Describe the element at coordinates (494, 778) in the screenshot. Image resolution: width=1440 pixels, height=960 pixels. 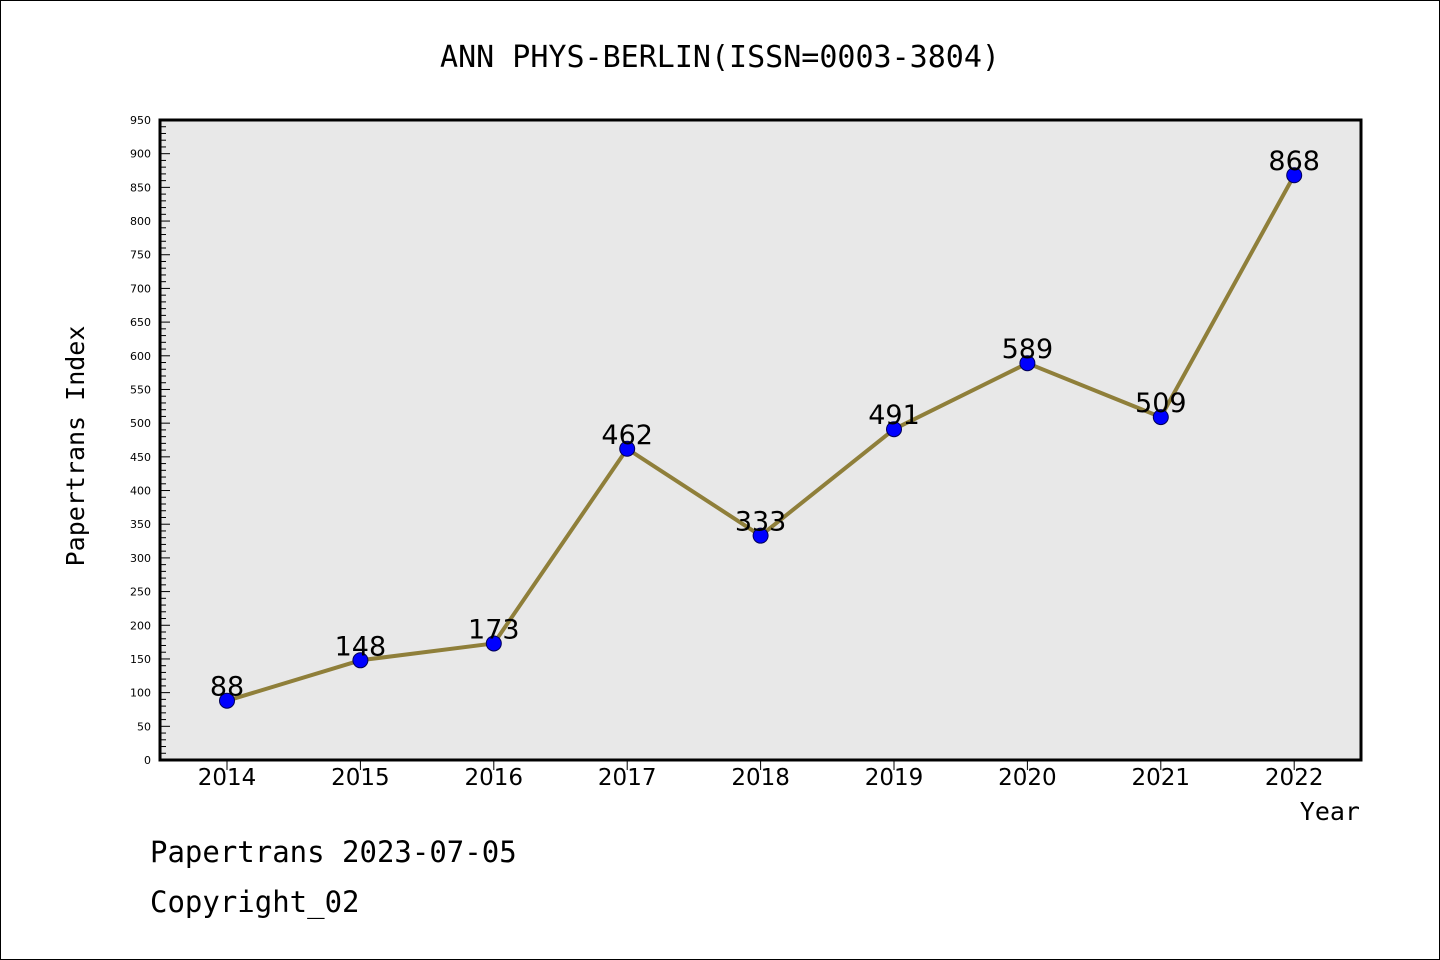
I see `x-tick-label: 2016` at that location.